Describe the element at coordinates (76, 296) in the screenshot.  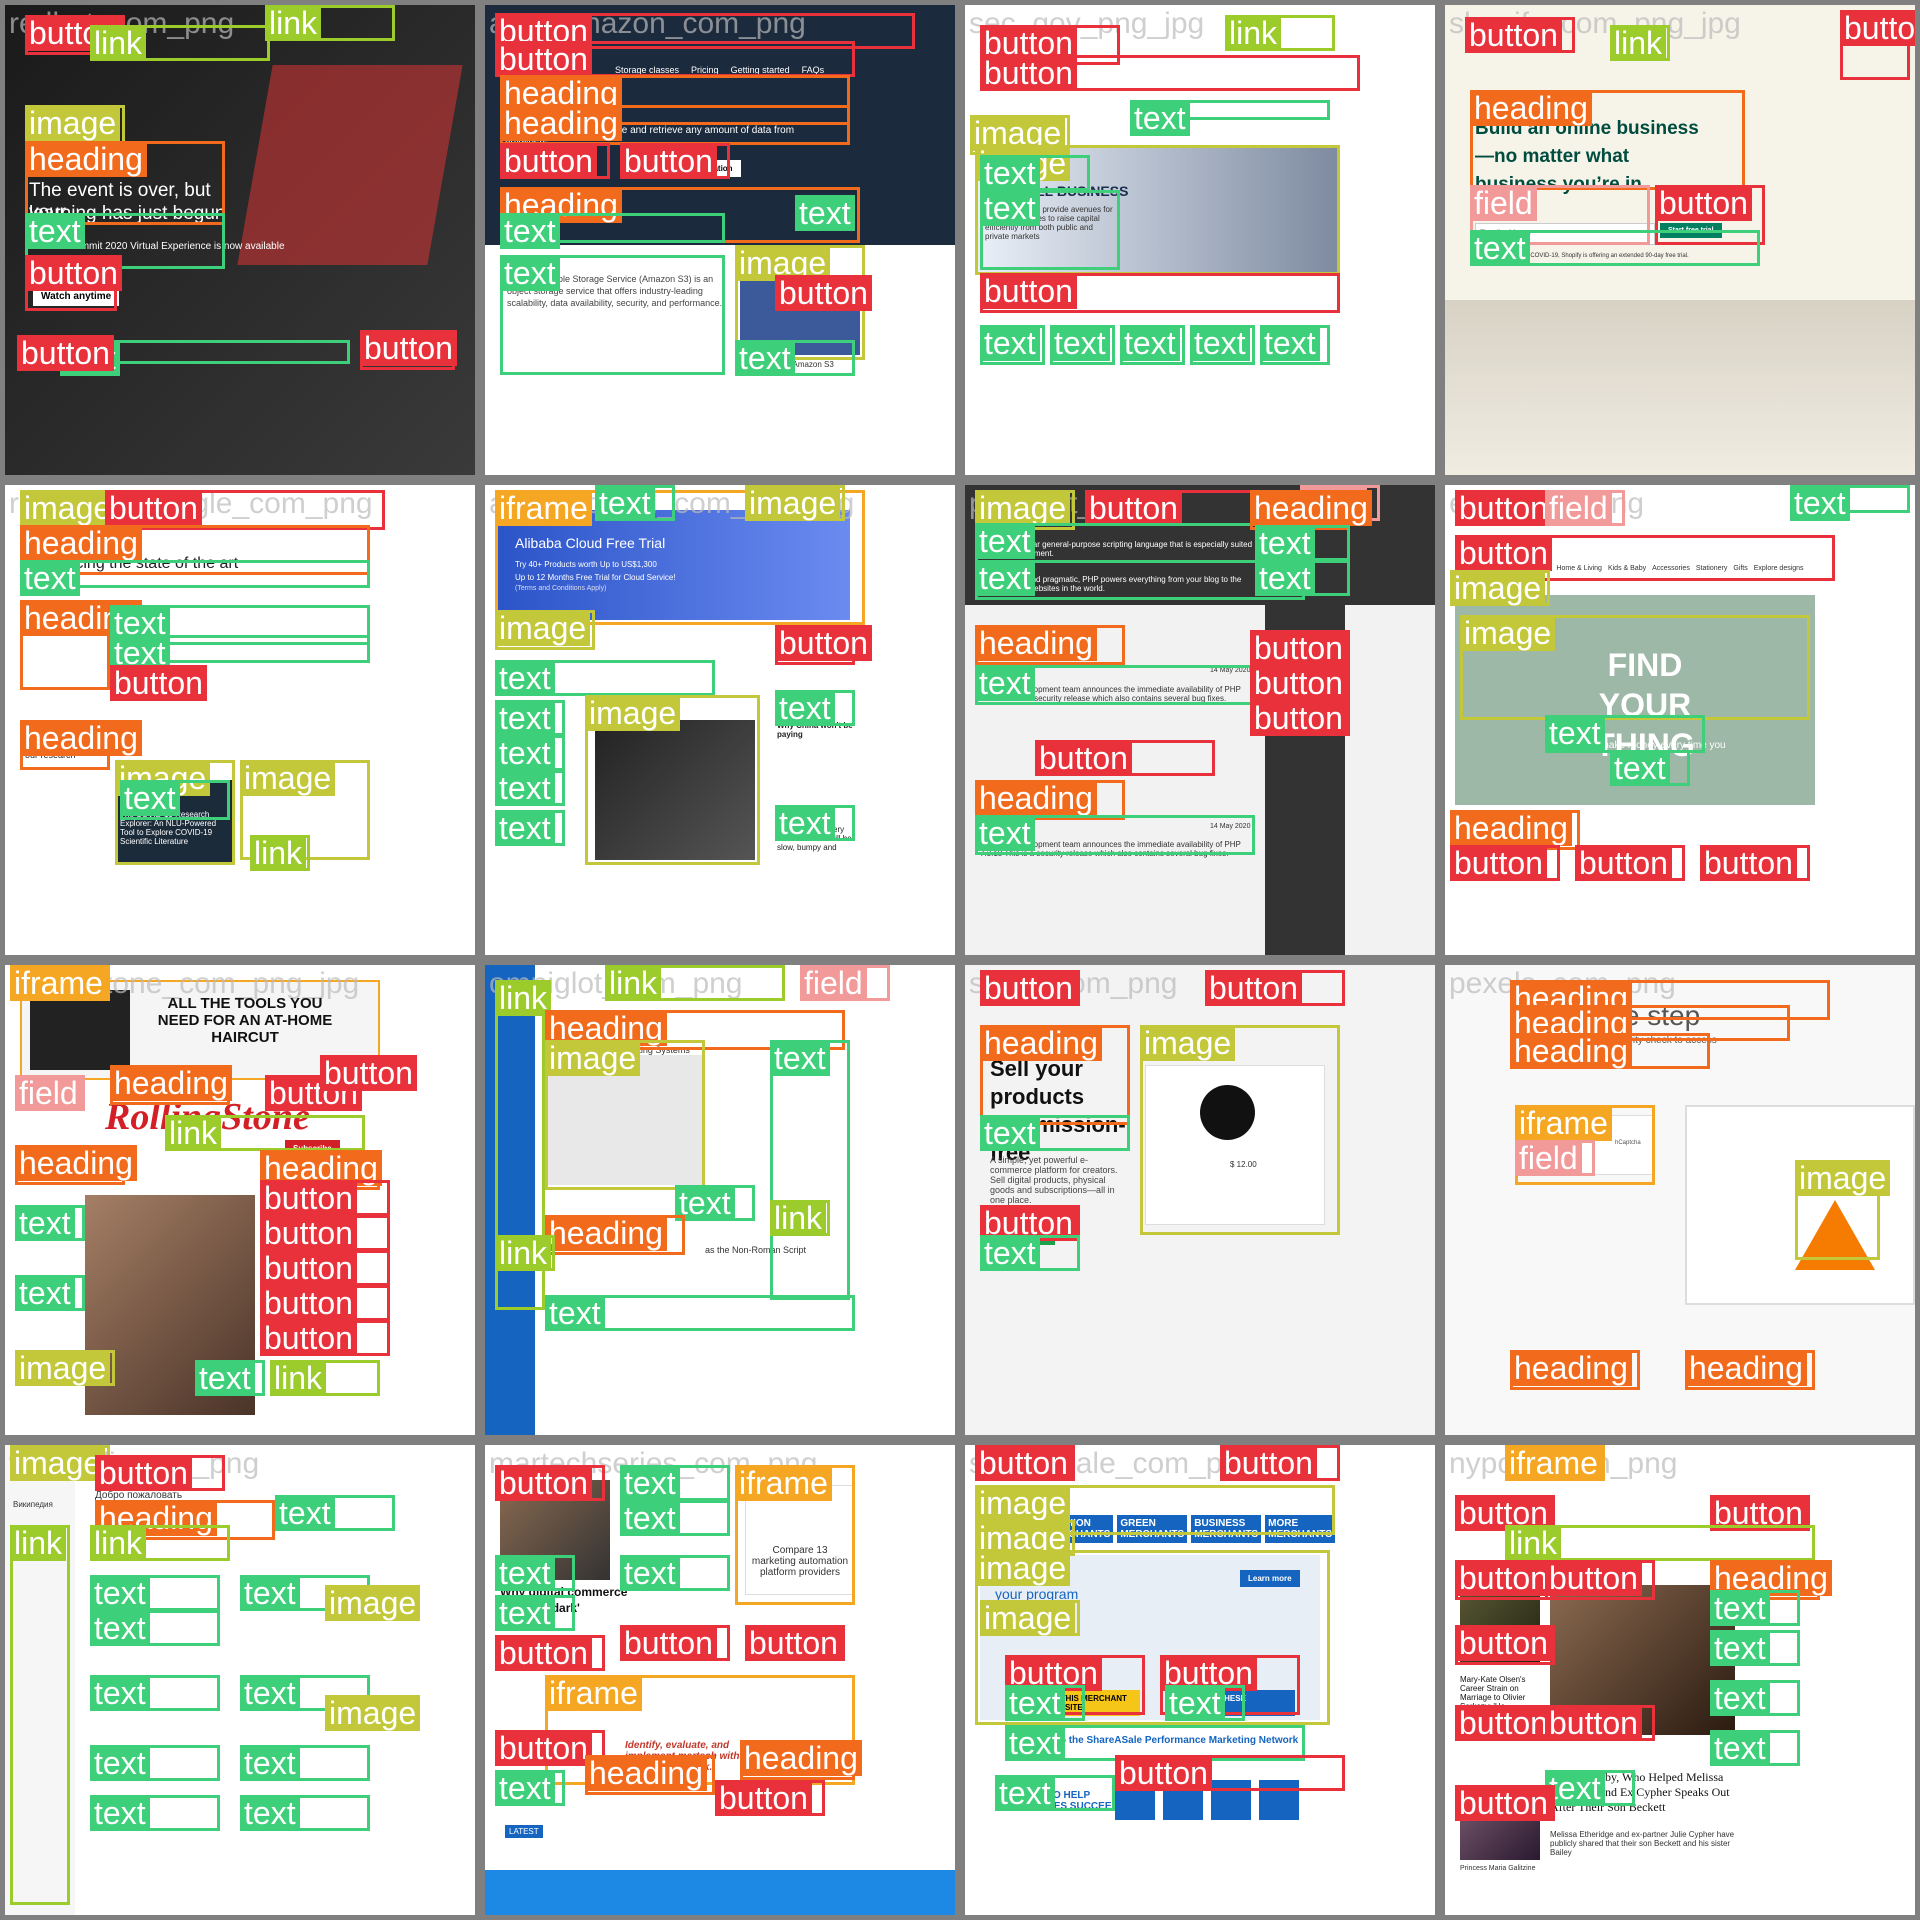
I see `watch-anytime-button: Watch anytime` at that location.